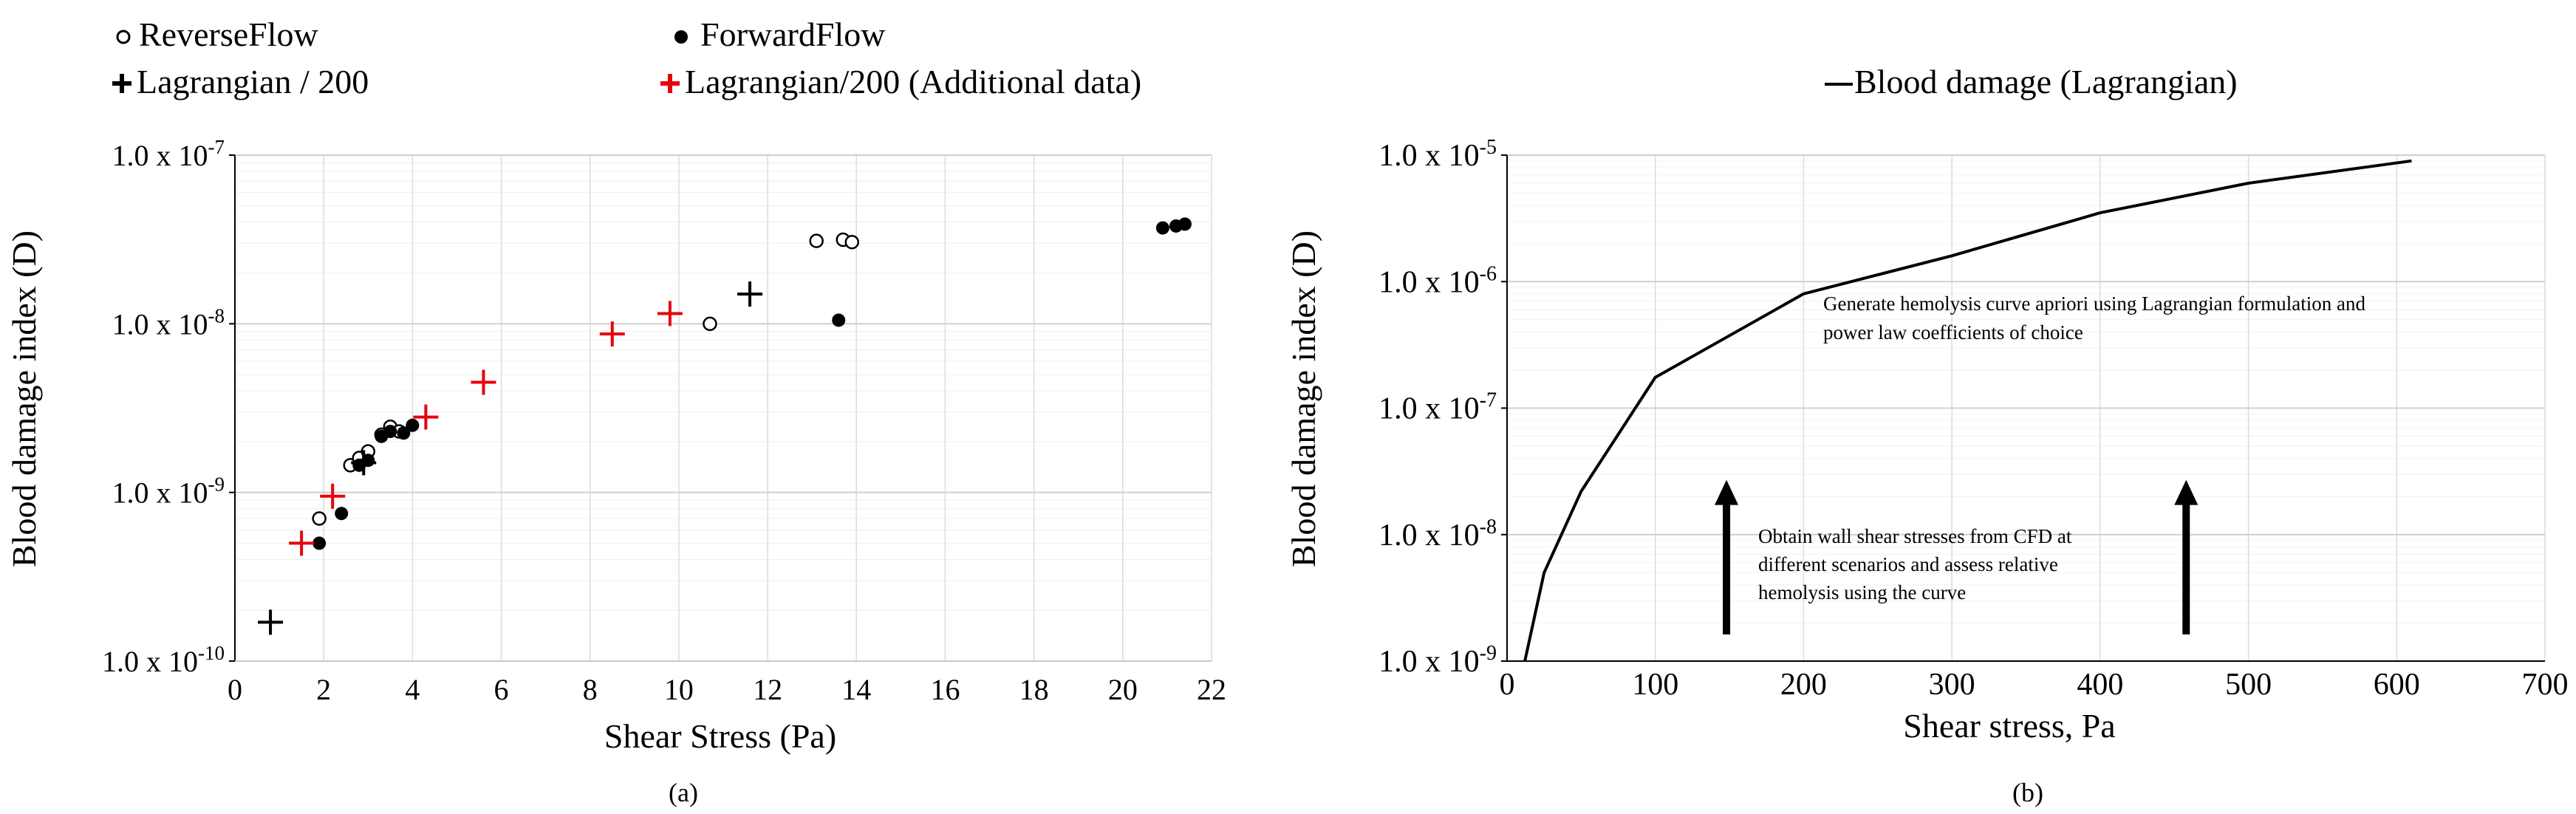 Image resolution: width=2576 pixels, height=814 pixels. What do you see at coordinates (1211, 689) in the screenshot?
I see `x-tick-label: 22` at bounding box center [1211, 689].